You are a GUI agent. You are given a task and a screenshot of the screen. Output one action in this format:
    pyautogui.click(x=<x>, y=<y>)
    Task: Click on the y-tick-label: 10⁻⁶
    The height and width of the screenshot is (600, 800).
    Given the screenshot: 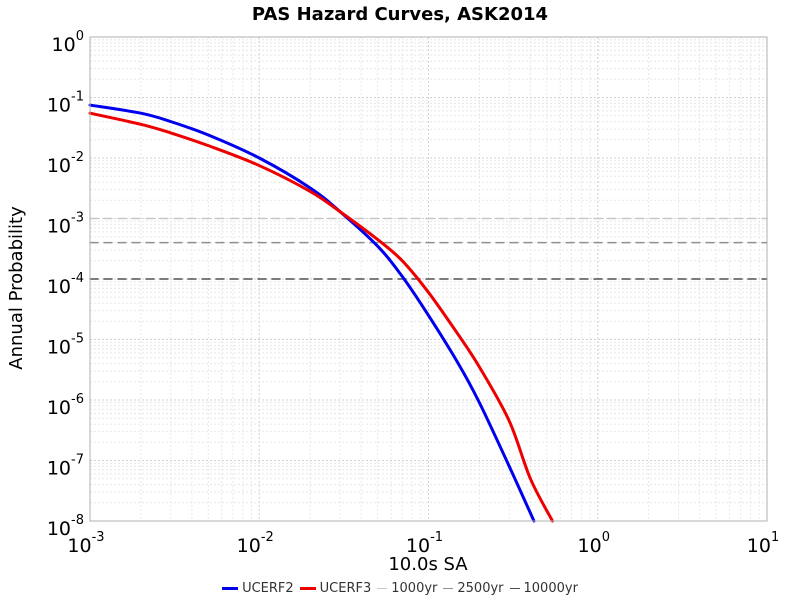 What is the action you would take?
    pyautogui.click(x=65, y=405)
    